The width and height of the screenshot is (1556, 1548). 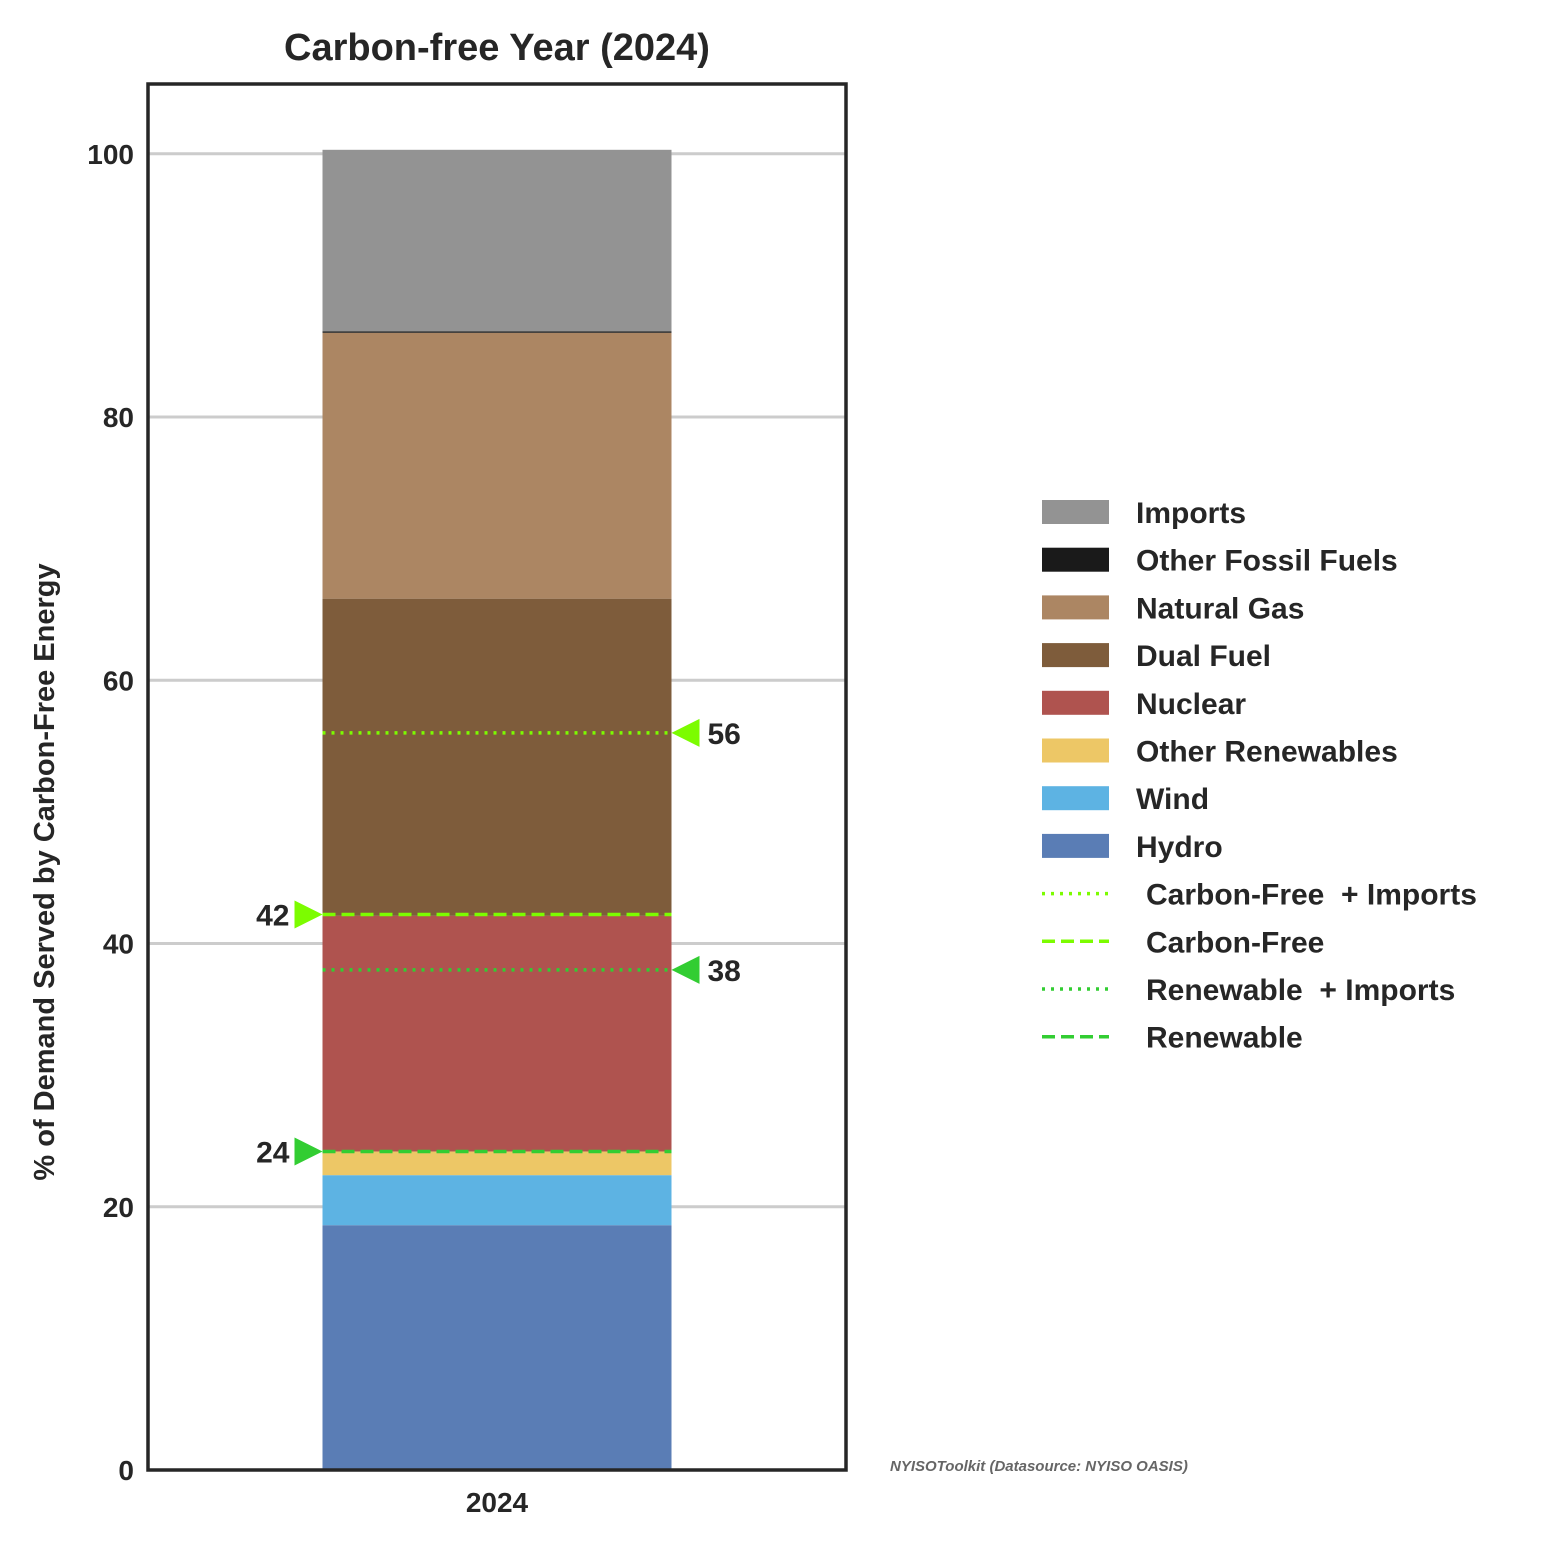 What do you see at coordinates (45, 871) in the screenshot?
I see `y-axis-label: % of Demand Served by Carbon-Free Energy` at bounding box center [45, 871].